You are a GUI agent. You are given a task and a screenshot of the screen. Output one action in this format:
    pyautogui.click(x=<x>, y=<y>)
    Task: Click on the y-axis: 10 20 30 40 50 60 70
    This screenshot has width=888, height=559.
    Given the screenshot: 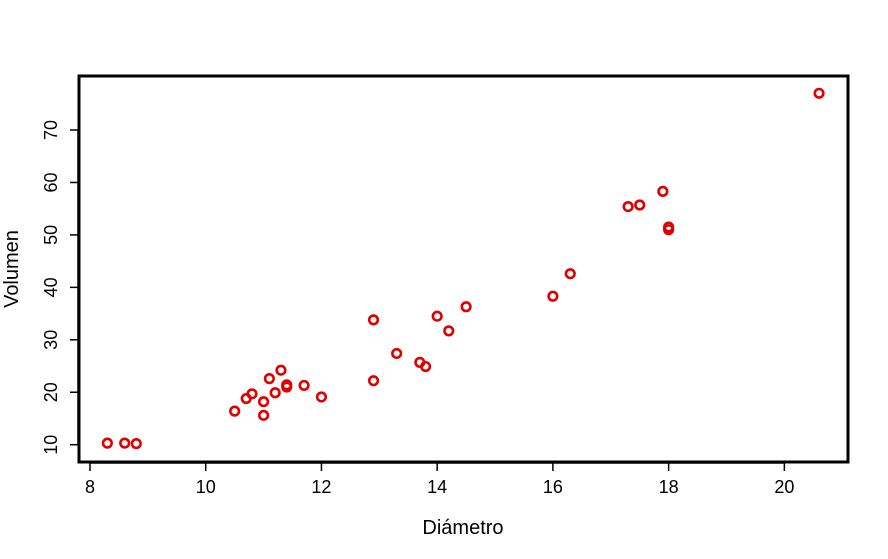 What is the action you would take?
    pyautogui.click(x=60, y=287)
    